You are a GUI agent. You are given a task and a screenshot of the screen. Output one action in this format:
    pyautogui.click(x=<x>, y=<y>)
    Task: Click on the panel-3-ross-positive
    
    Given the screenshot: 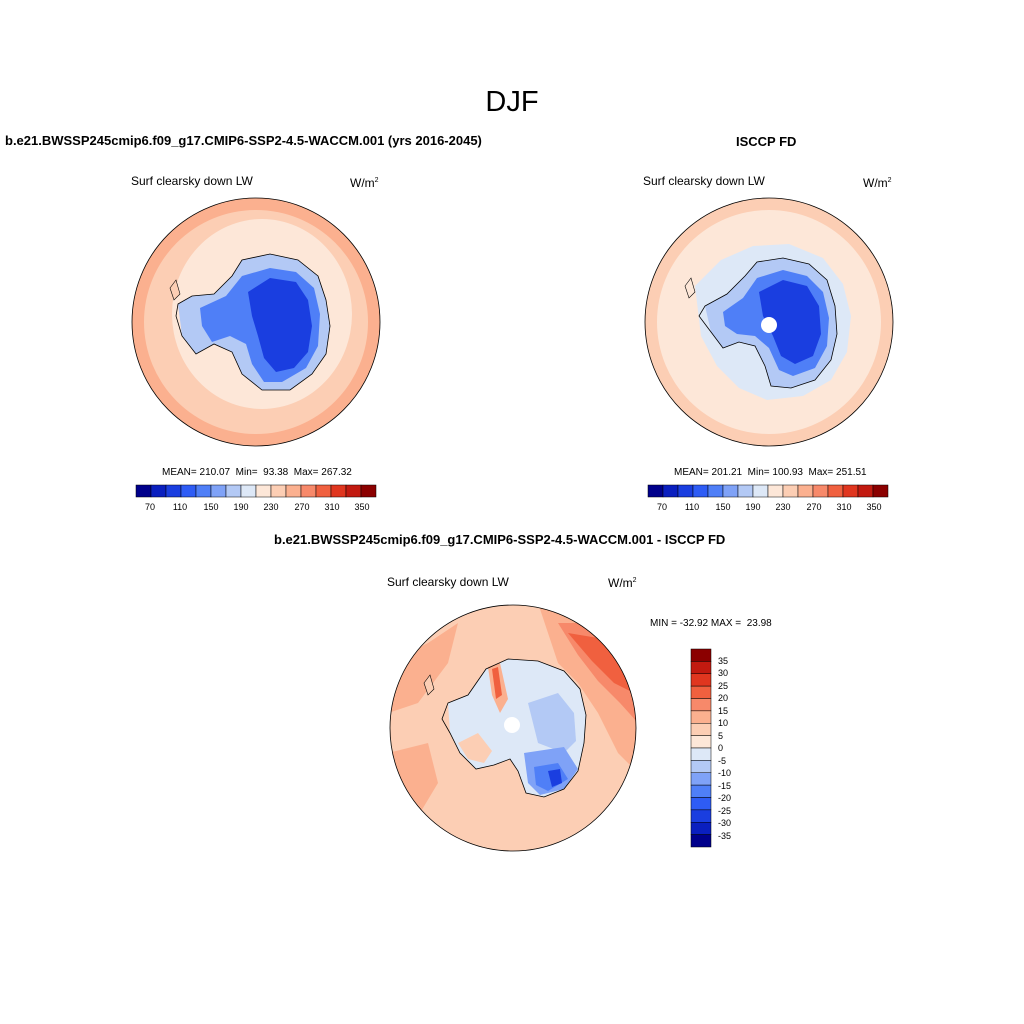 What is the action you would take?
    pyautogui.click(x=475, y=748)
    